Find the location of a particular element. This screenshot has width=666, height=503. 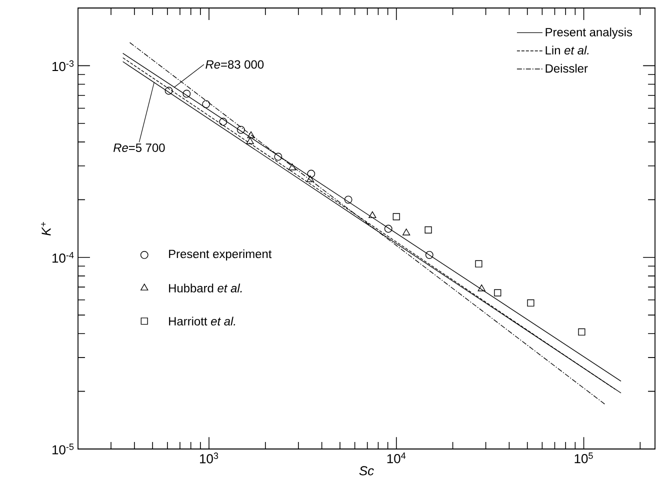

legend-label: Lin et al. is located at coordinates (567, 50).